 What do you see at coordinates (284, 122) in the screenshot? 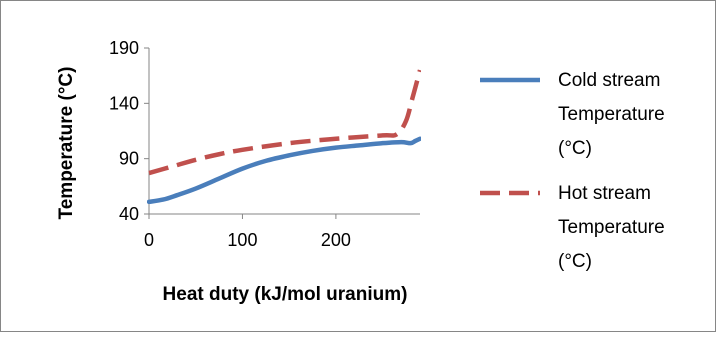
I see `series-line-hot-stream` at bounding box center [284, 122].